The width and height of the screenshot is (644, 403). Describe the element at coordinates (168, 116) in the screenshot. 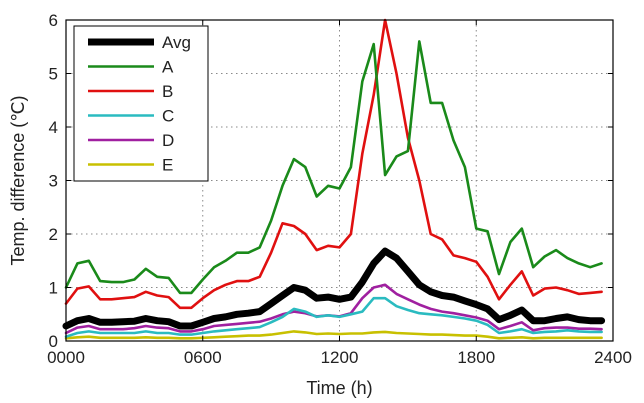

I see `legend-label-c: C` at that location.